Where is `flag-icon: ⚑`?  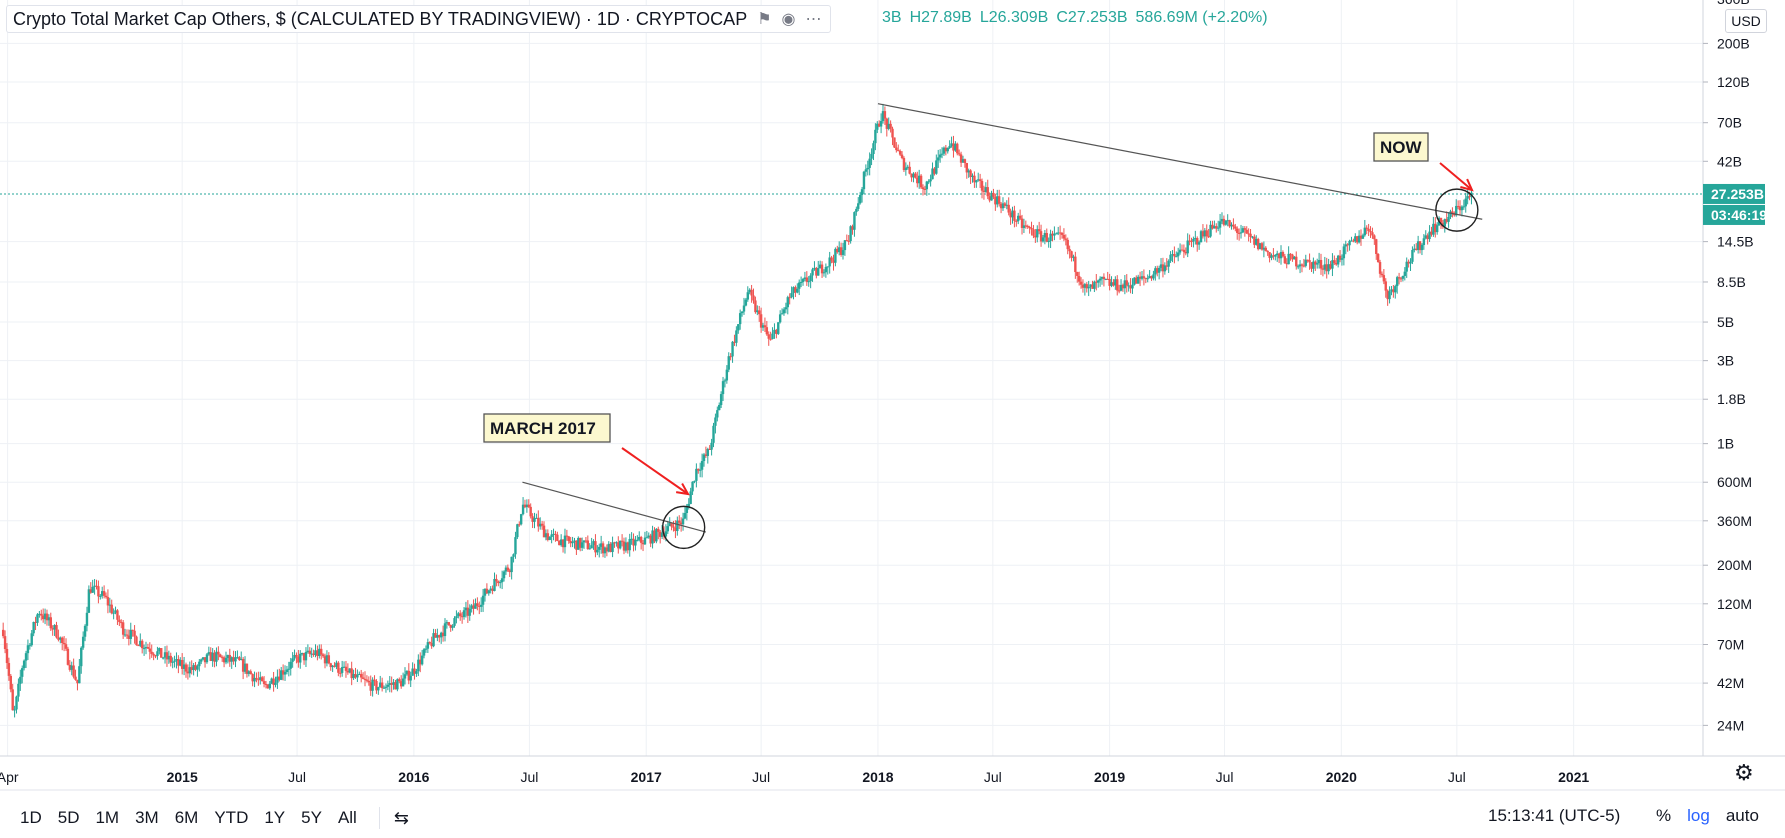 flag-icon: ⚑ is located at coordinates (764, 19).